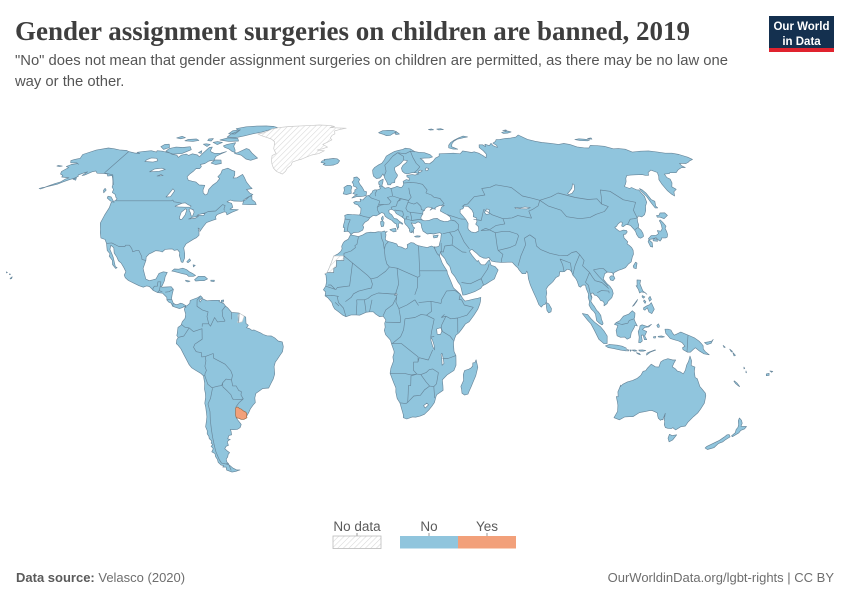 The height and width of the screenshot is (600, 850). I want to click on svg-text: Yes, so click(487, 526).